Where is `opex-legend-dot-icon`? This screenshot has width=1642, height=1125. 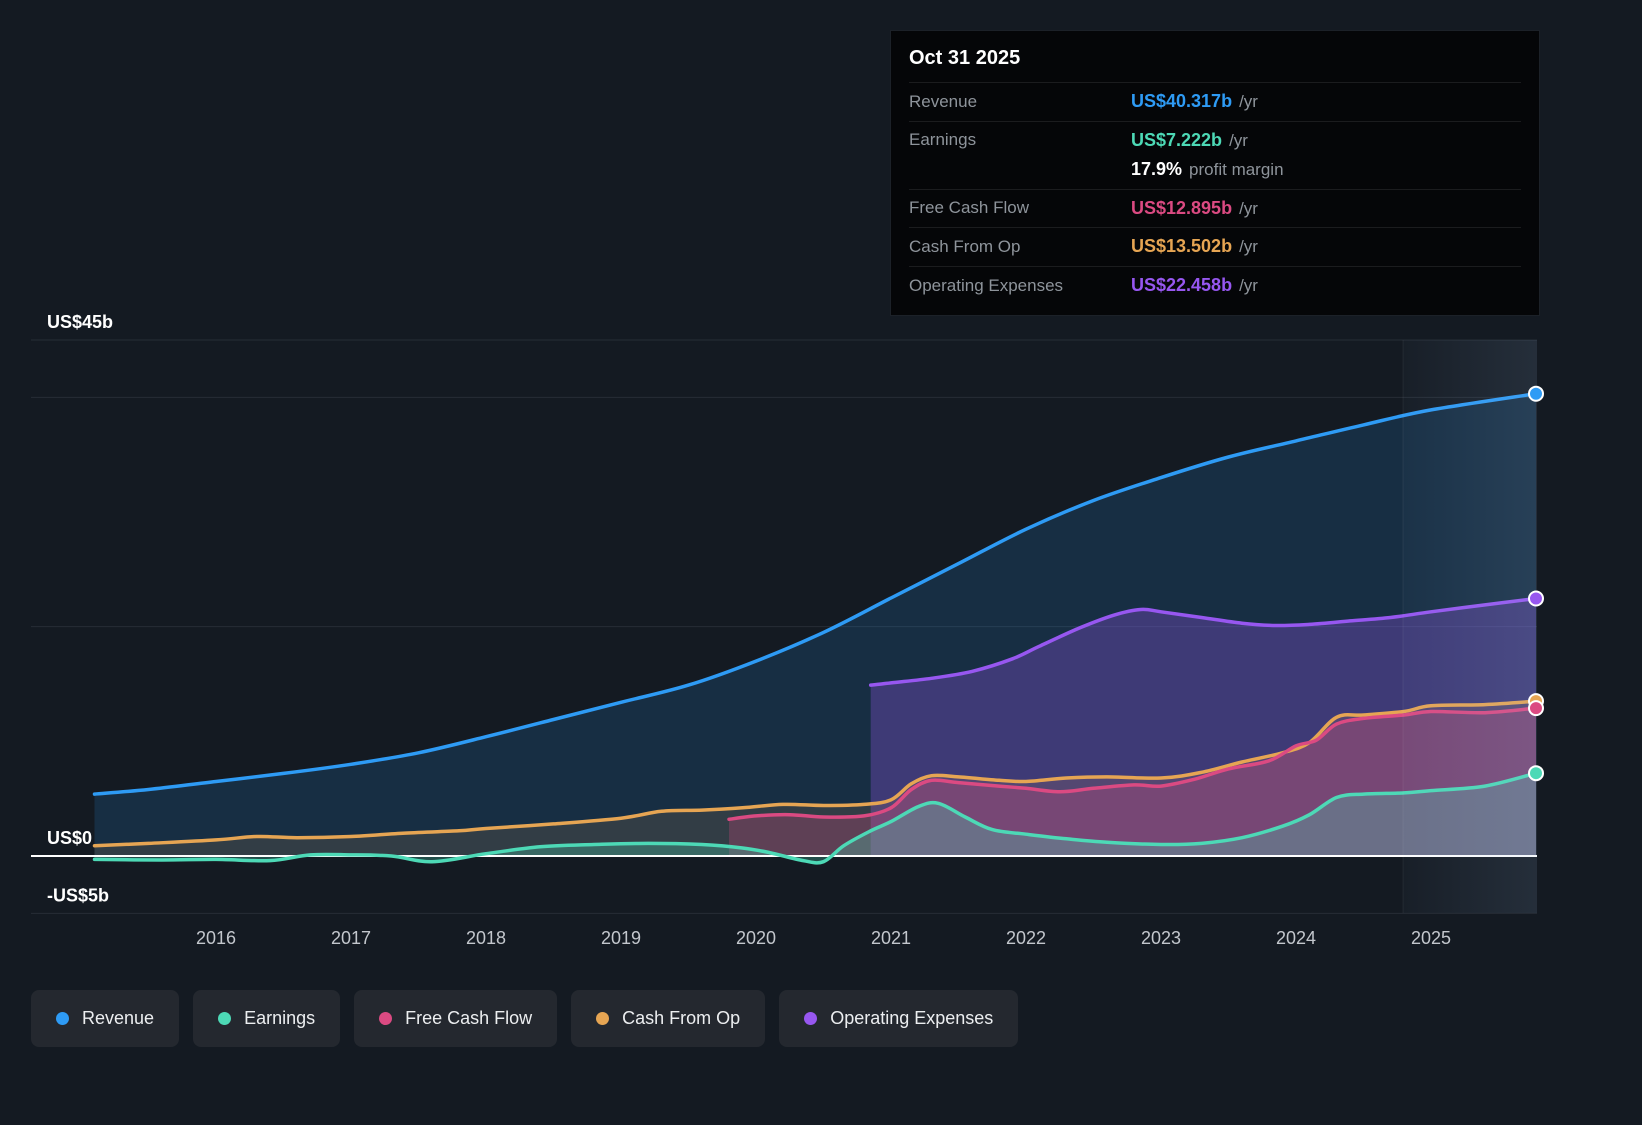
opex-legend-dot-icon is located at coordinates (811, 1018).